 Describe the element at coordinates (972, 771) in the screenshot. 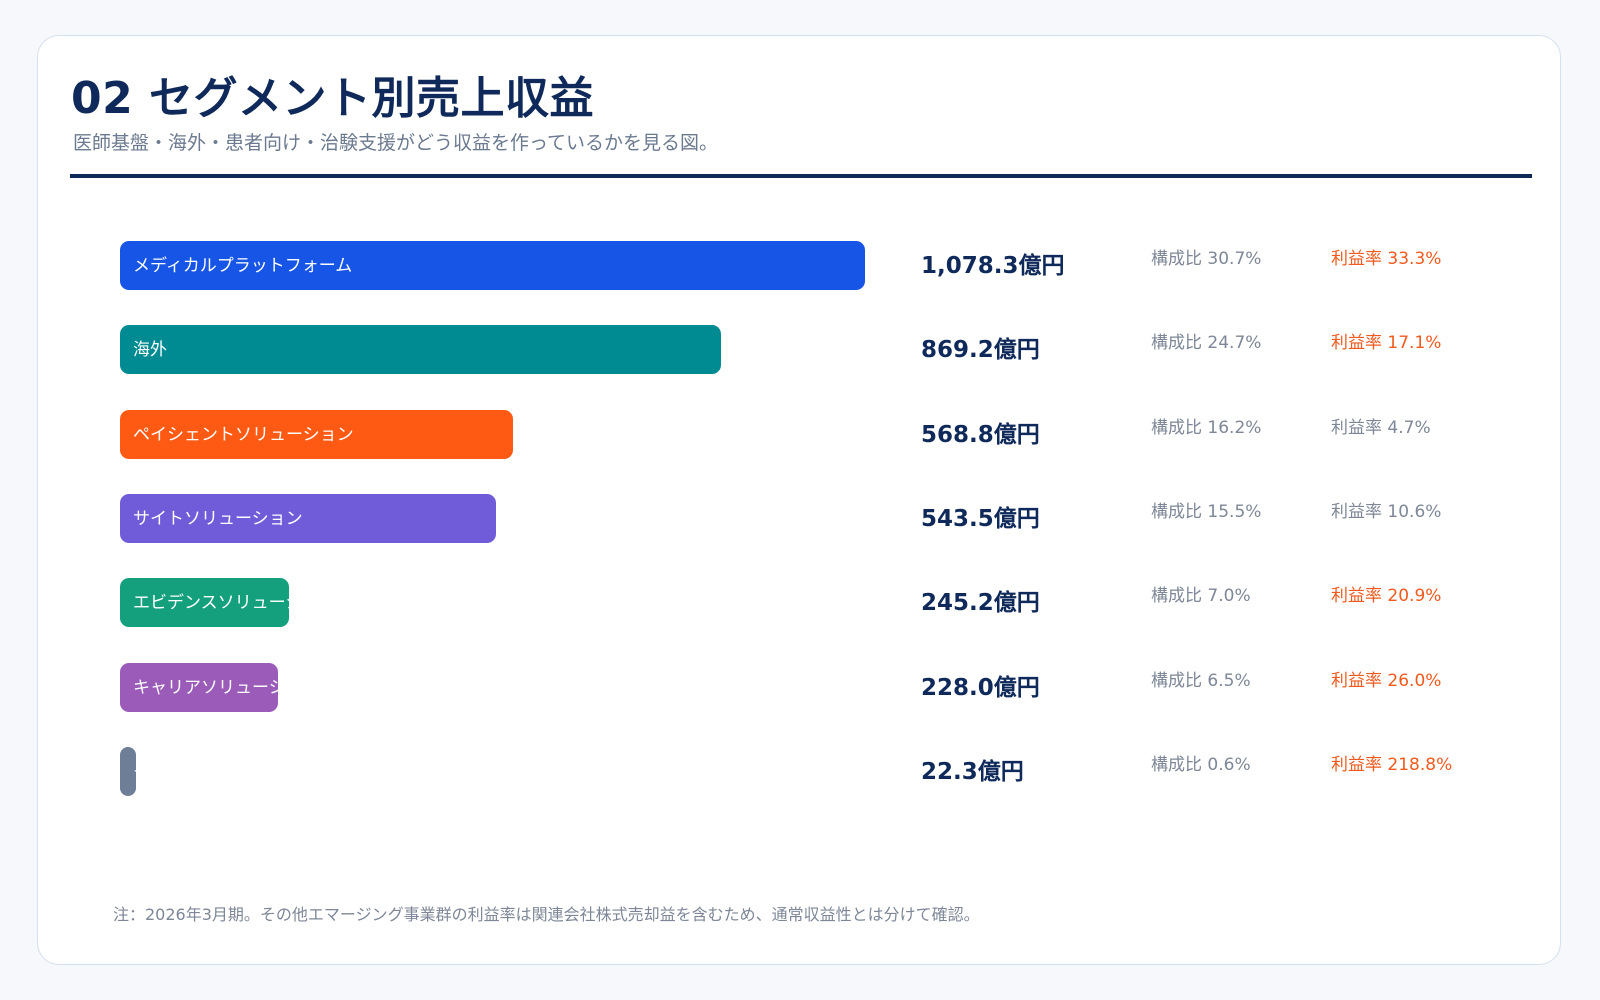

I see `segment-revenue-value: 22.3億円` at that location.